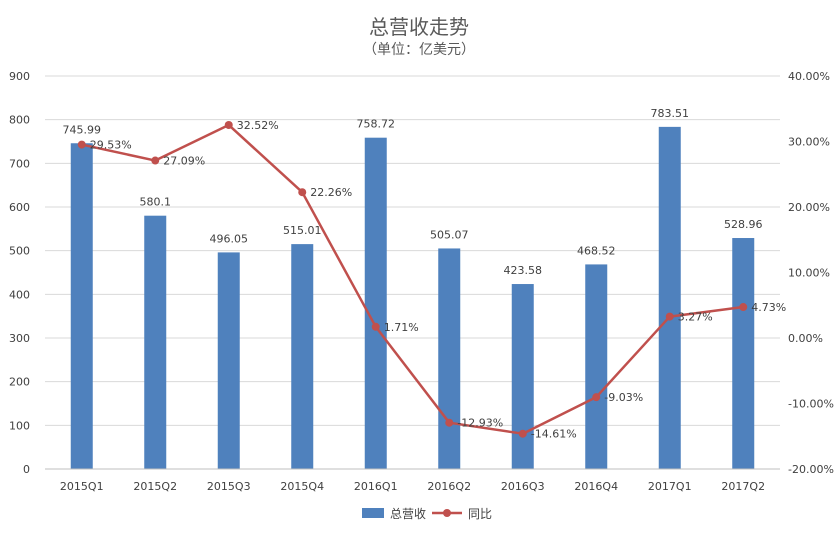 This screenshot has width=839, height=534. Describe the element at coordinates (623, 397) in the screenshot. I see `yoy-value-label: -9.03%` at that location.